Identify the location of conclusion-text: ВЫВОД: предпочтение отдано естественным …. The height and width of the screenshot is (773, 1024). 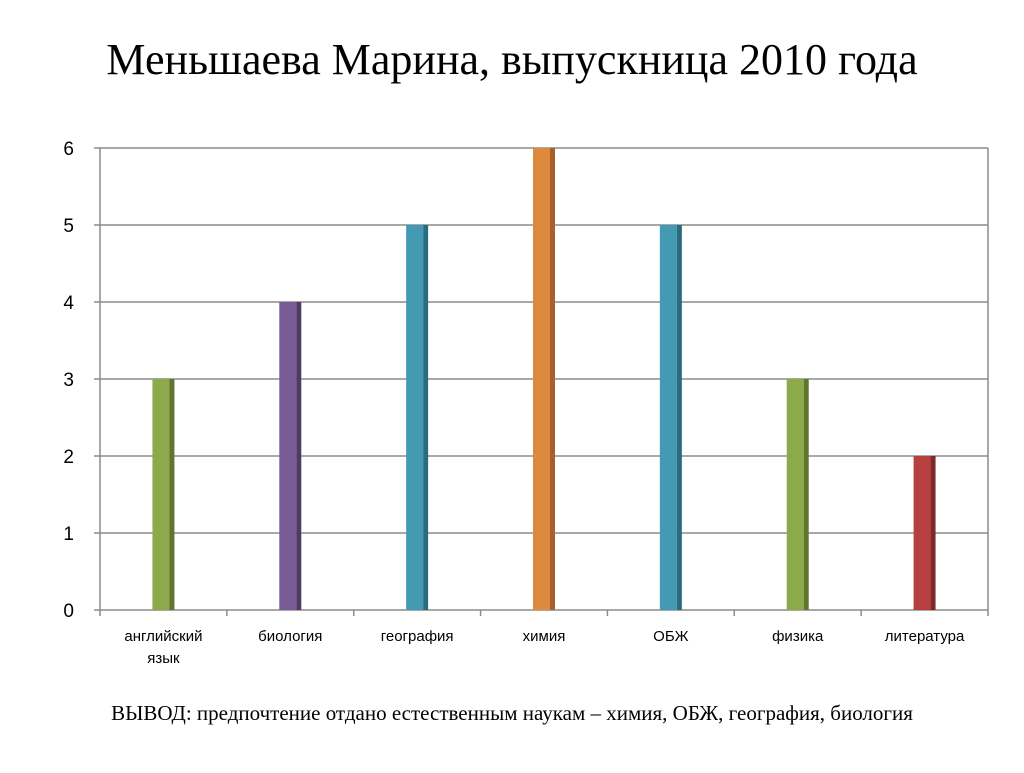
(512, 713).